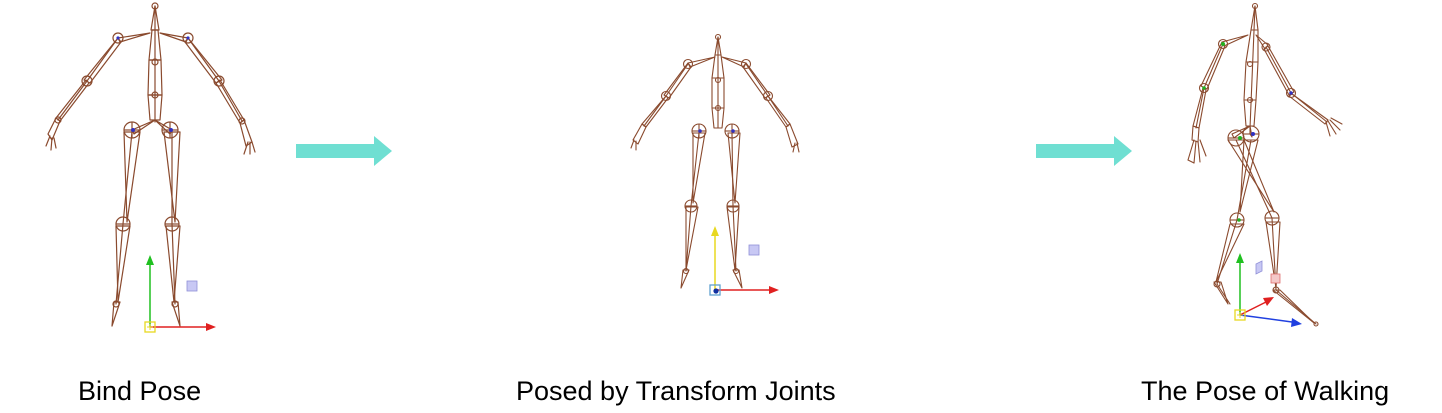  What do you see at coordinates (760, 102) in the screenshot?
I see `posed-right-arm` at bounding box center [760, 102].